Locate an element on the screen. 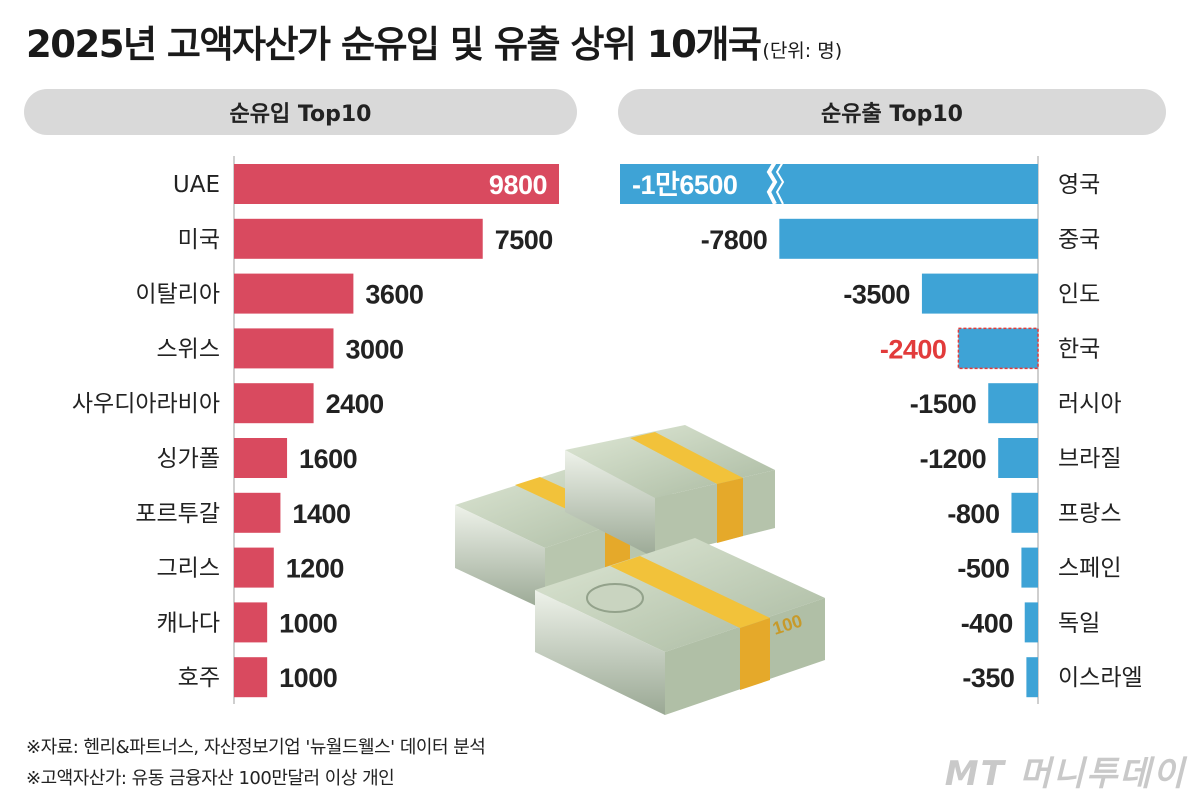 This screenshot has height=797, width=1200. inflow-category-label: 스위스 is located at coordinates (188, 349).